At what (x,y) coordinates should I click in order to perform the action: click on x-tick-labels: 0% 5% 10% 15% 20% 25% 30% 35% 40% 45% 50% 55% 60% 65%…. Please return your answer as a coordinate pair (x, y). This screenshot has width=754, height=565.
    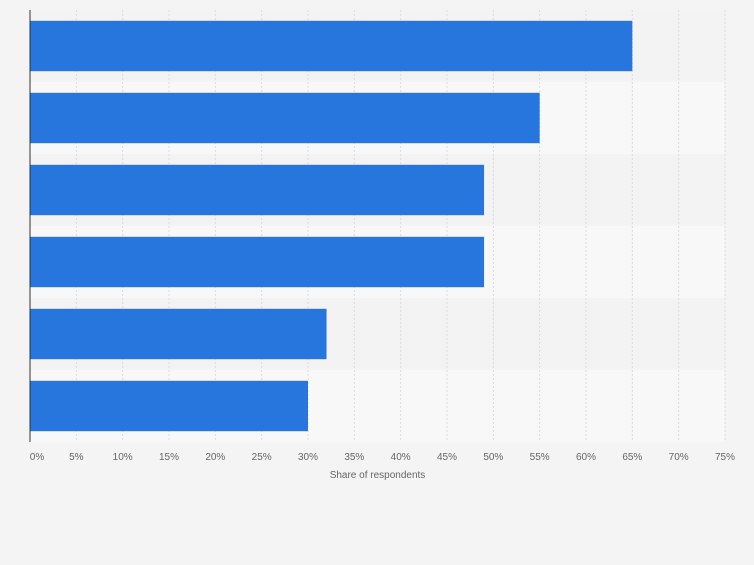
    Looking at the image, I should click on (382, 457).